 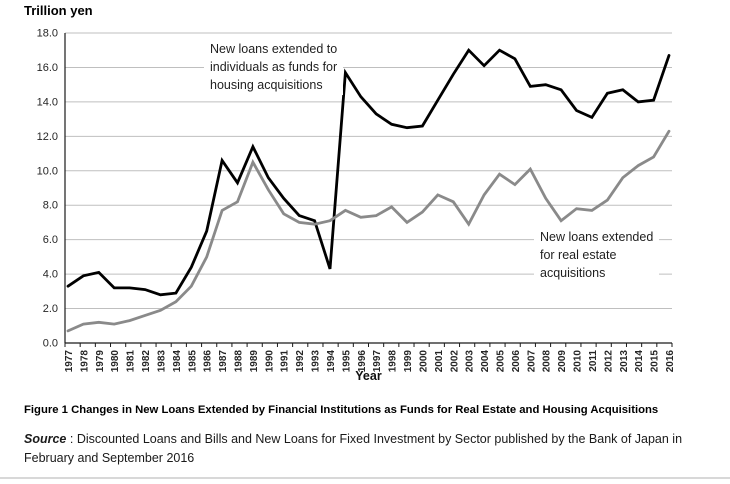 What do you see at coordinates (47, 171) in the screenshot?
I see `y-tick-label: 10.0` at bounding box center [47, 171].